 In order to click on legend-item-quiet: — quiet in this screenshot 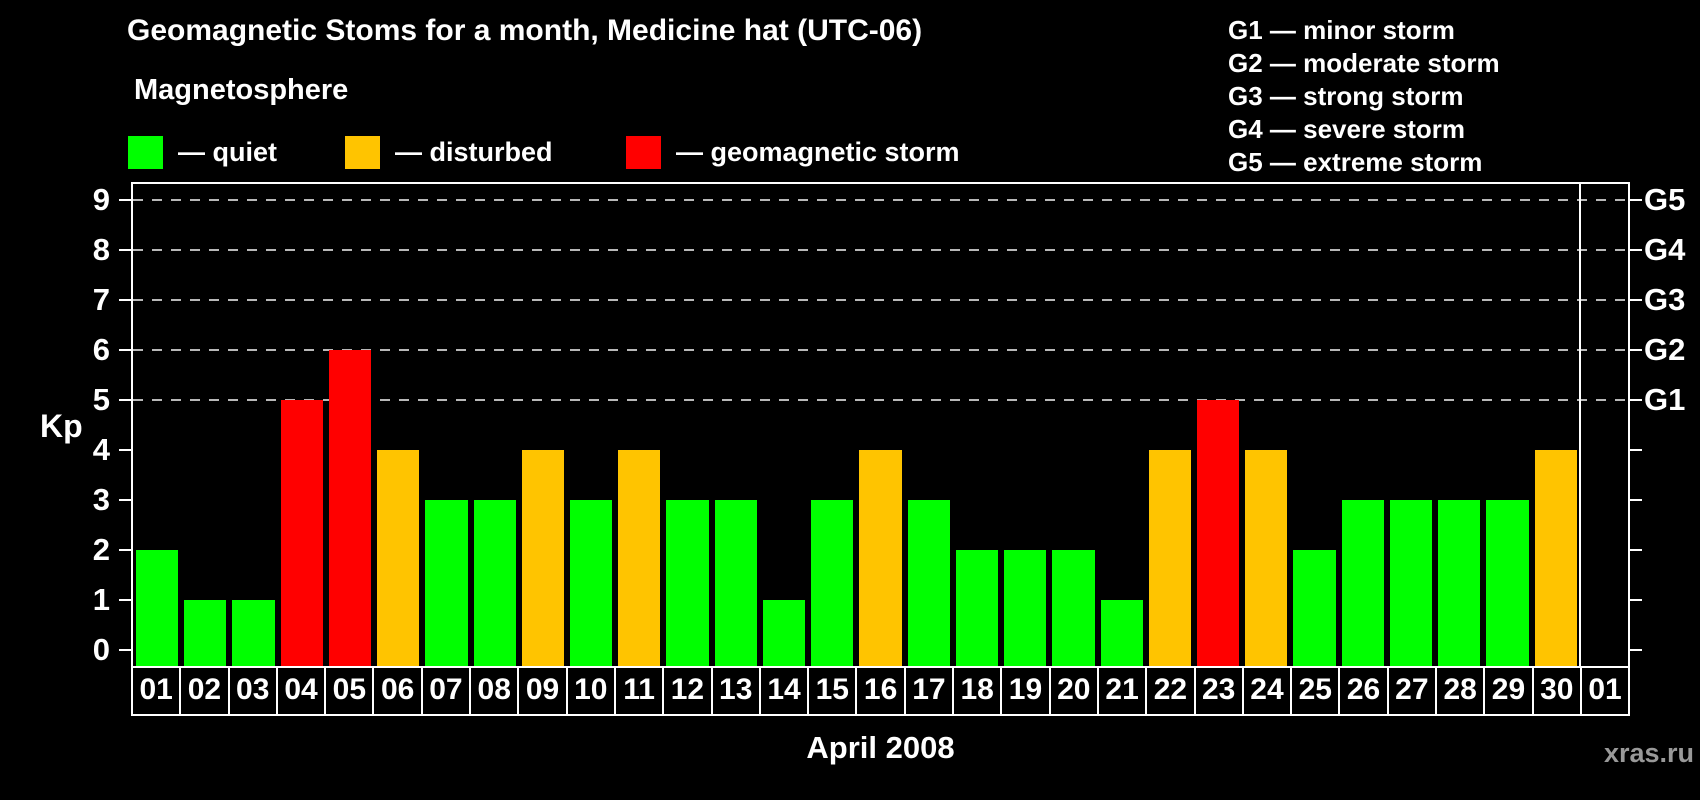, I will do `click(202, 152)`.